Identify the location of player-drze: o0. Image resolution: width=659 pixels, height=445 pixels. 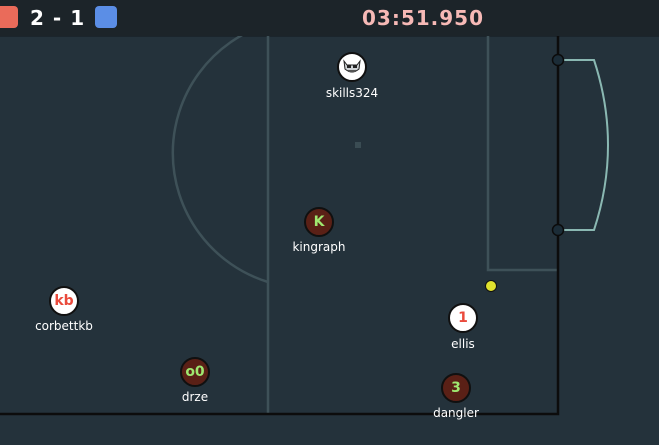
(195, 372).